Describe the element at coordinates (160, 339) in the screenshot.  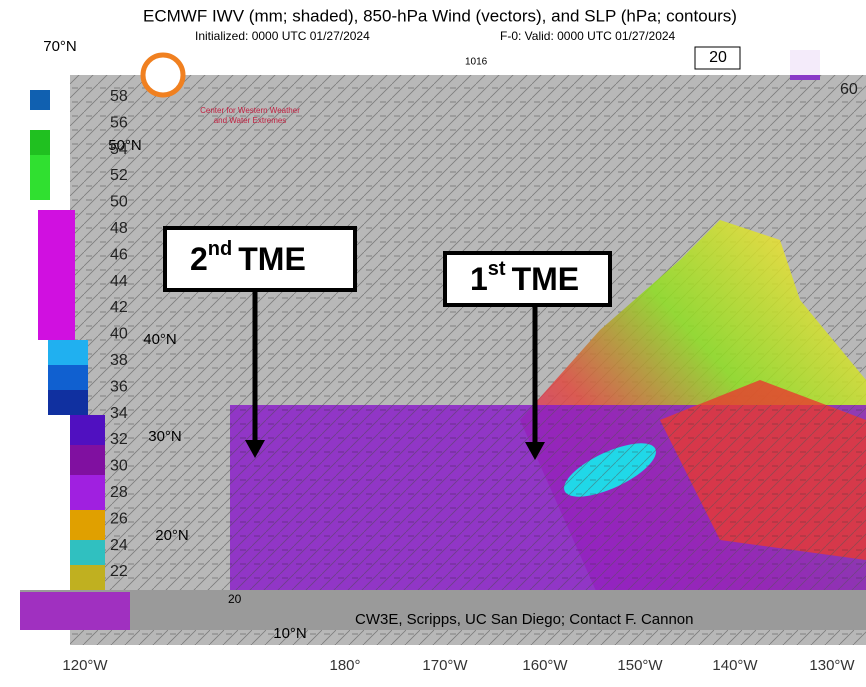
I see `latitude-label: 40°N` at that location.